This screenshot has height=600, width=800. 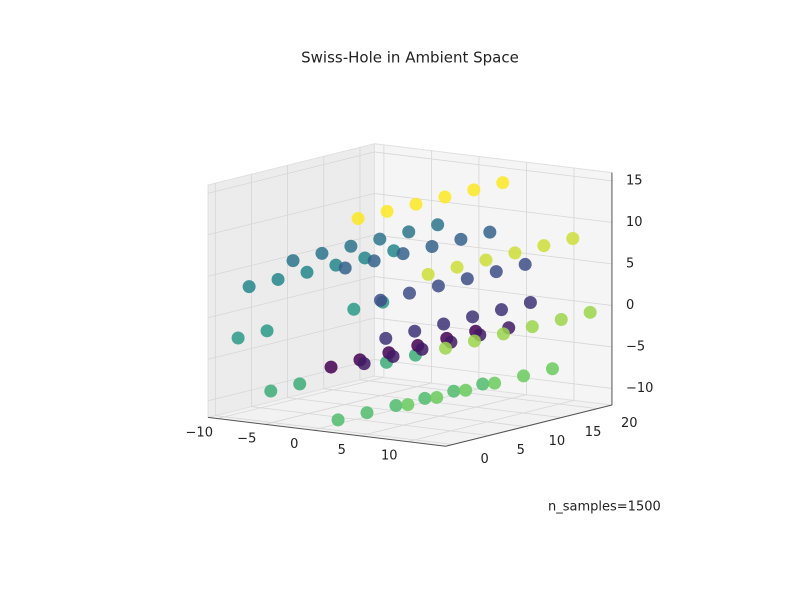 What do you see at coordinates (521, 450) in the screenshot?
I see `y-tick-label: 5` at bounding box center [521, 450].